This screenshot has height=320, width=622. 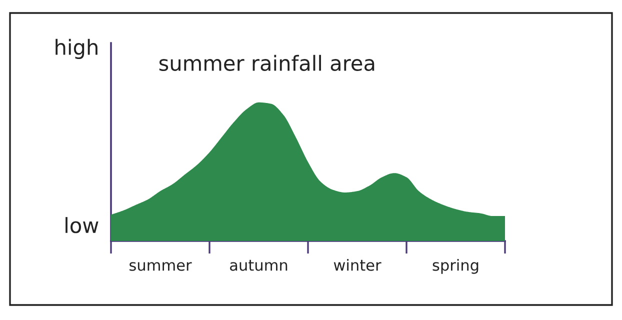 What do you see at coordinates (358, 265) in the screenshot?
I see `x-tick-label: winter` at bounding box center [358, 265].